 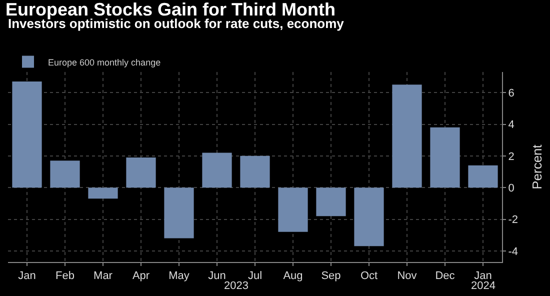 What do you see at coordinates (103, 276) in the screenshot?
I see `x-tick-label: Mar` at bounding box center [103, 276].